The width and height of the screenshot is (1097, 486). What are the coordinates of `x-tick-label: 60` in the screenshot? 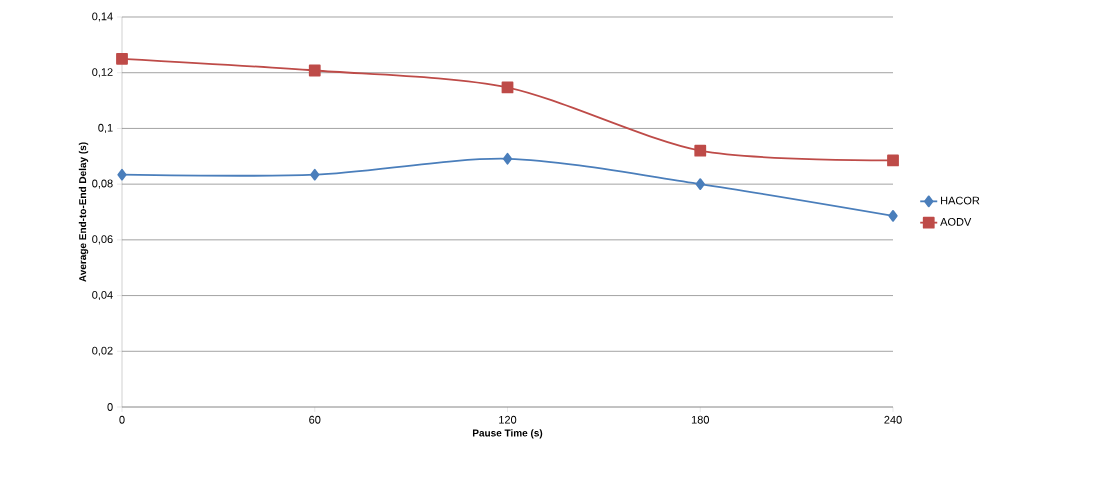 It's located at (315, 419).